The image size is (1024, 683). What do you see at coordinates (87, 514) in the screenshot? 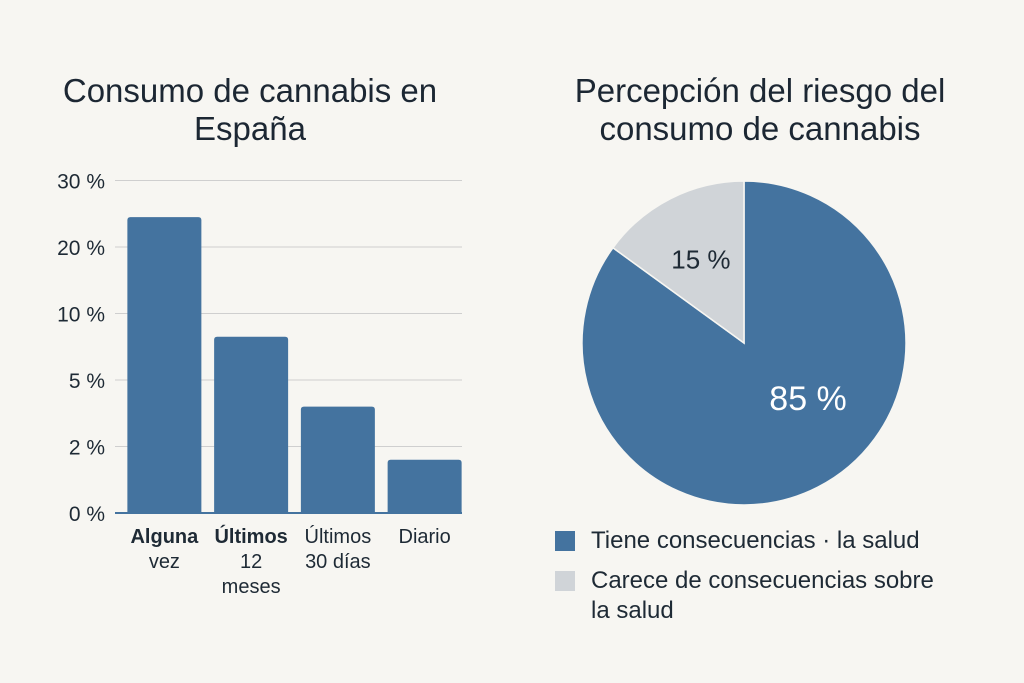
I see `y-tick-label: 0 %` at bounding box center [87, 514].